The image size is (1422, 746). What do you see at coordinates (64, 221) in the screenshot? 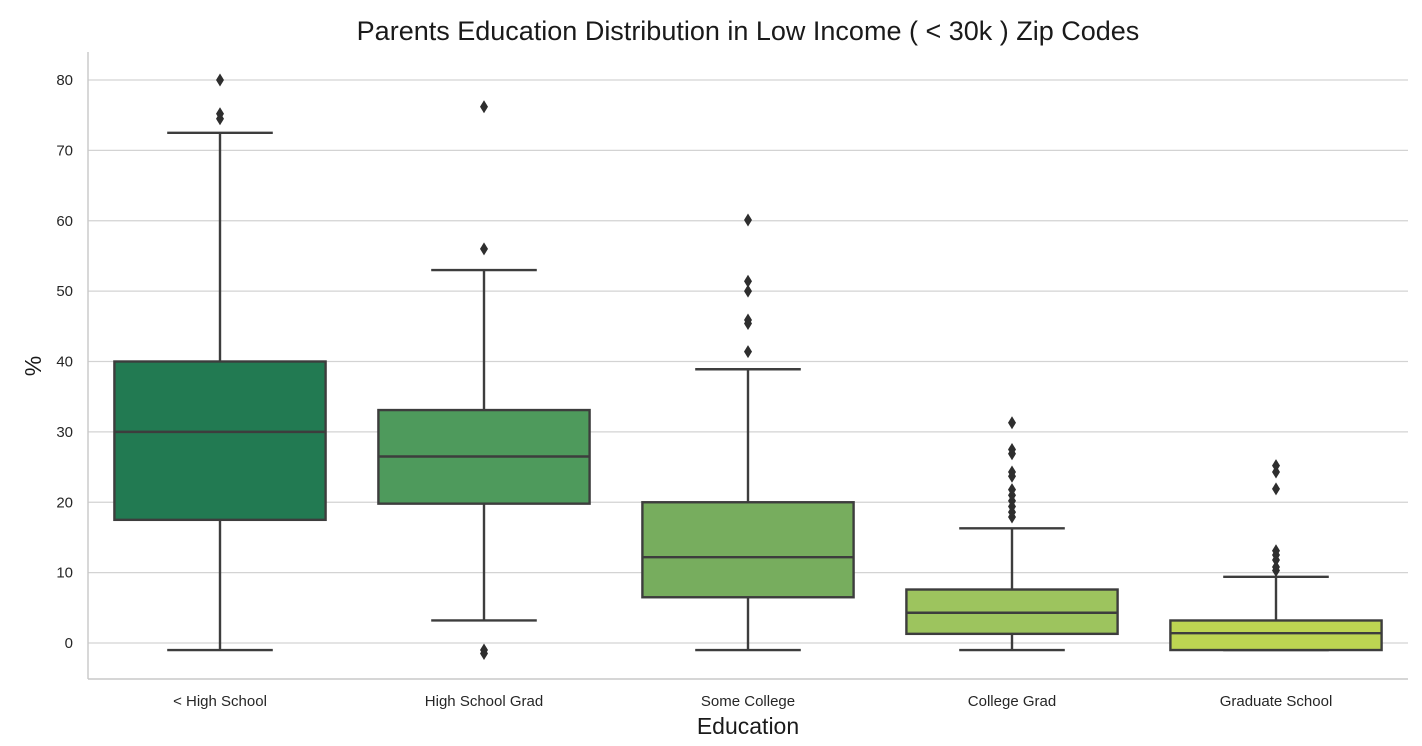
I see `y-tick-label: 60` at bounding box center [64, 221].